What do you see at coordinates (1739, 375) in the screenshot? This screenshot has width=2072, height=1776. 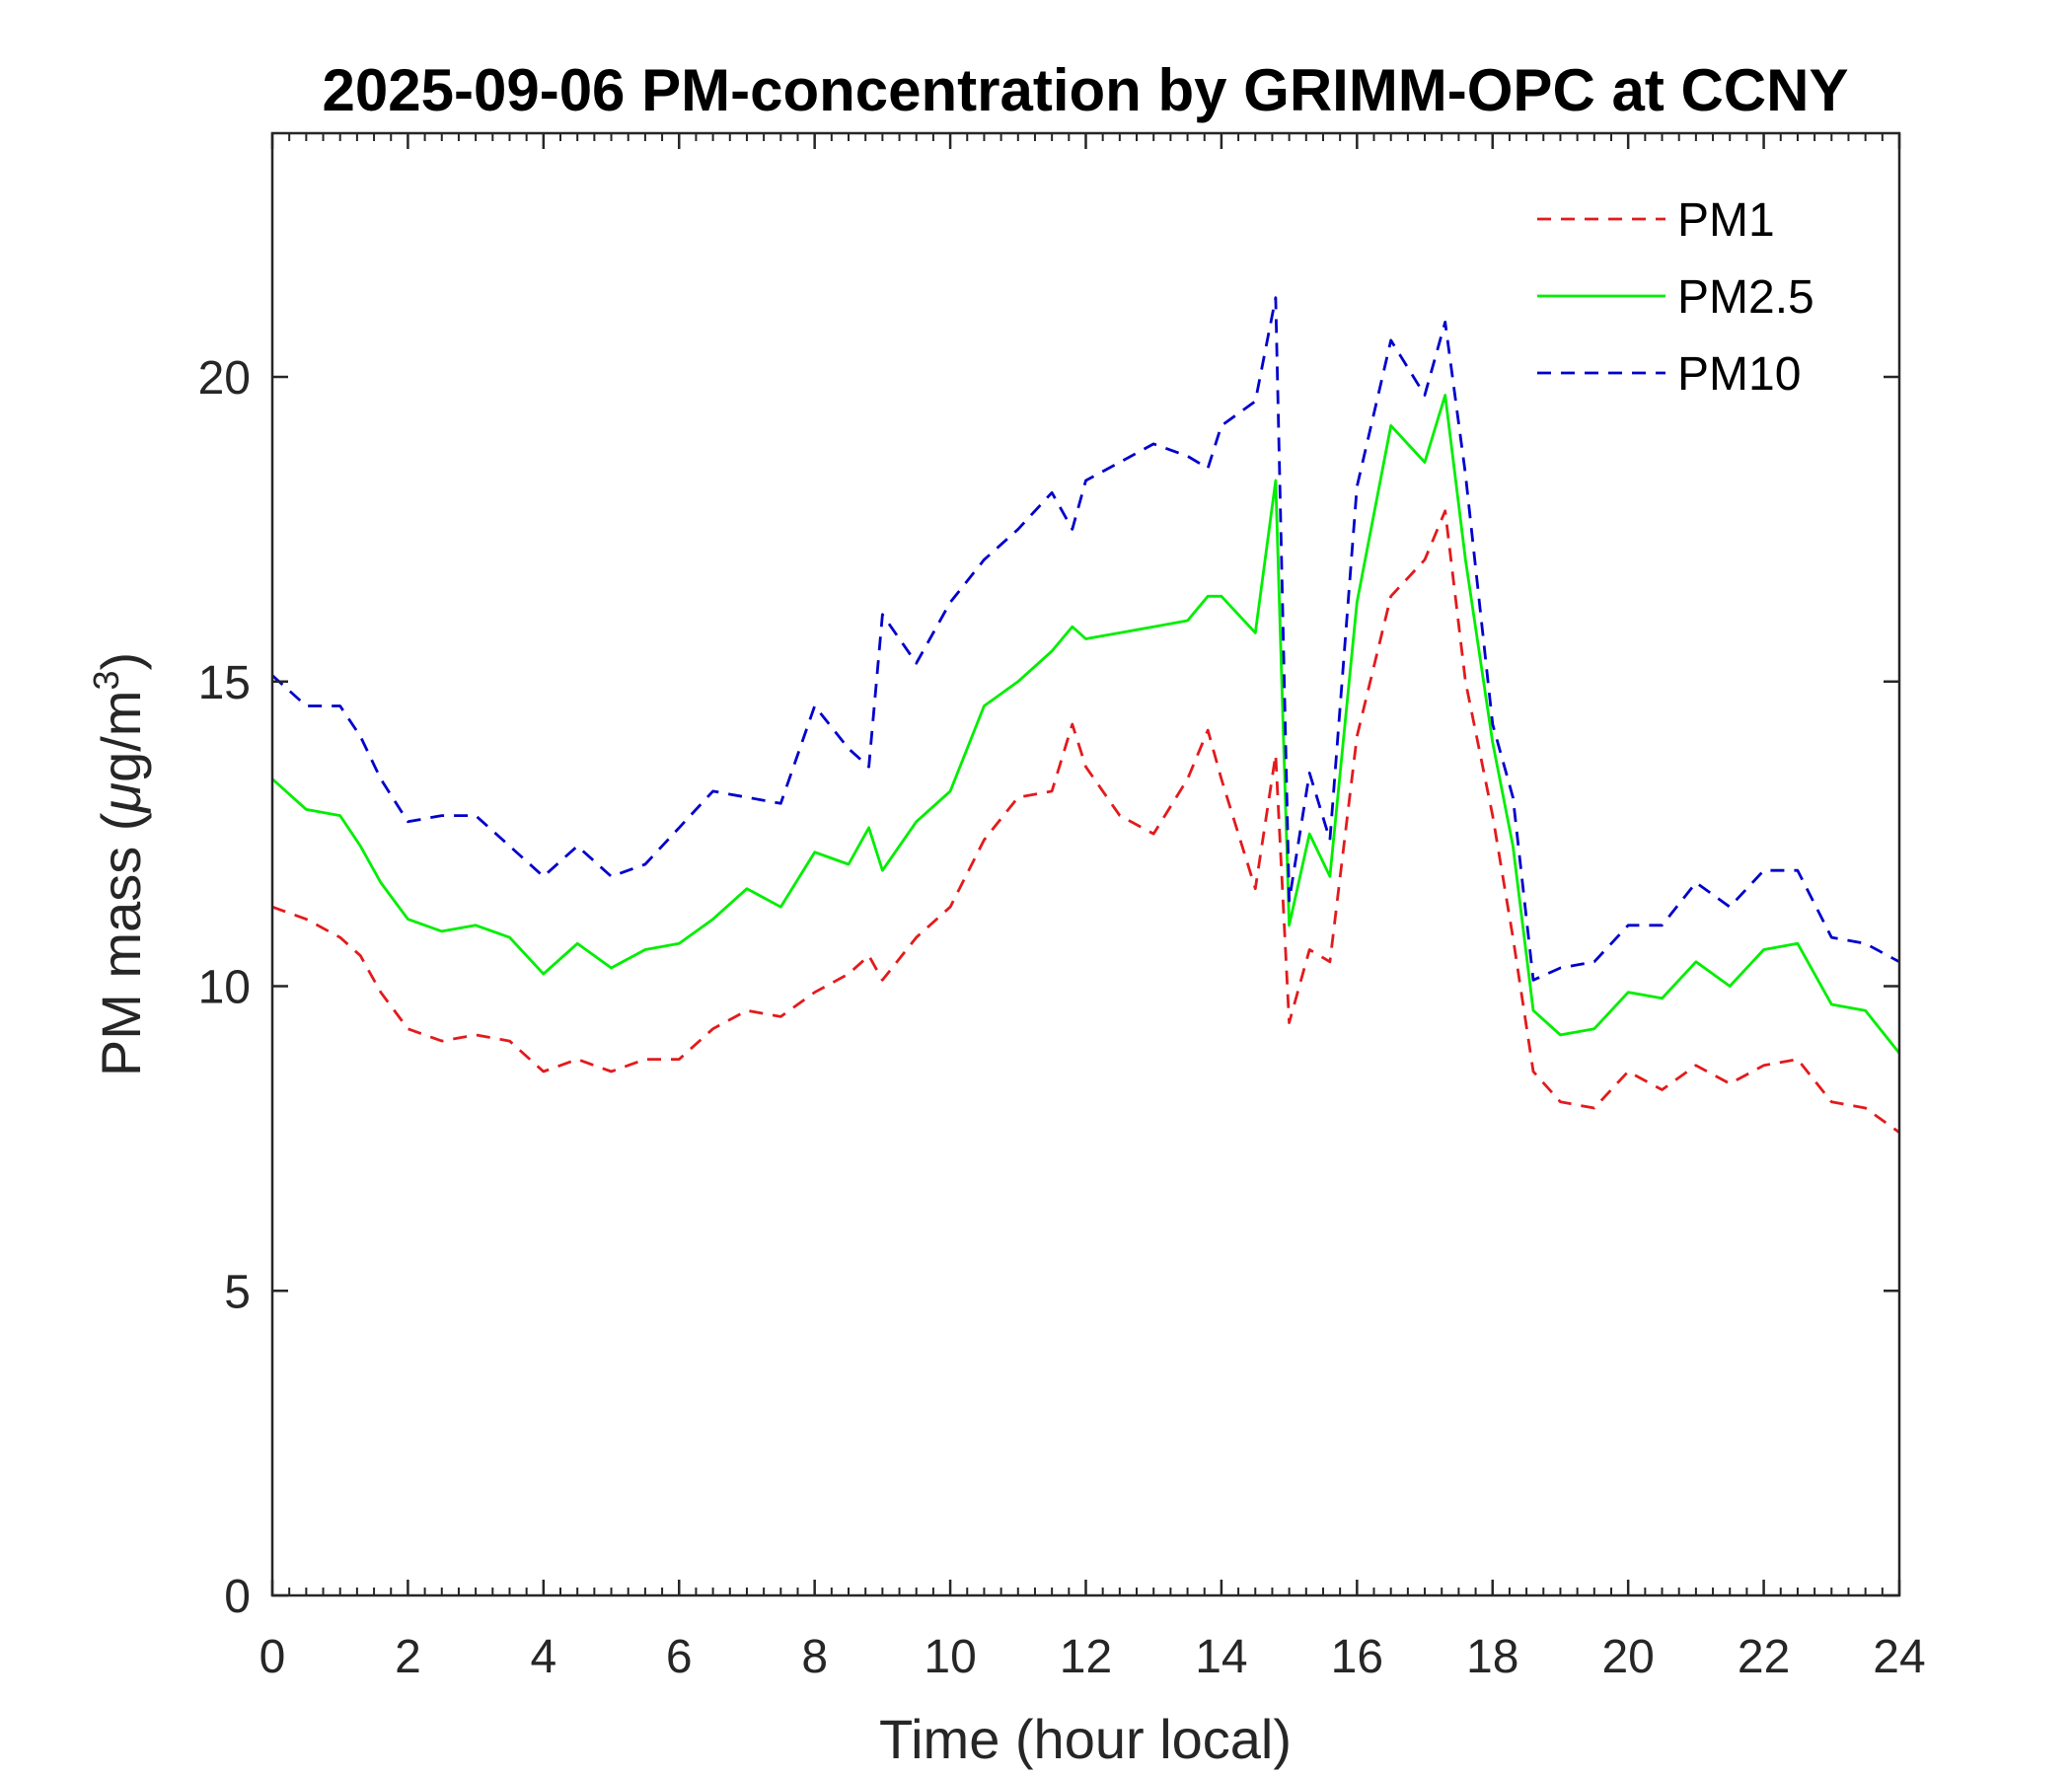 I see `legend-label-pm10: PM10` at bounding box center [1739, 375].